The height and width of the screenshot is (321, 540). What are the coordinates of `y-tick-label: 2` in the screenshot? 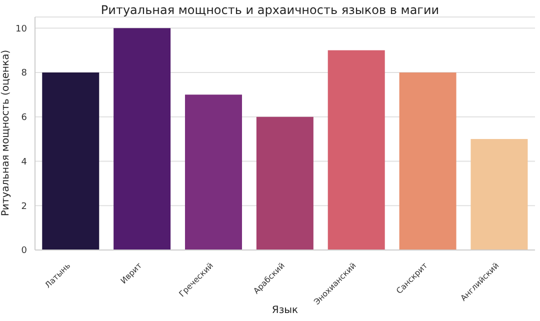 It's located at (24, 207).